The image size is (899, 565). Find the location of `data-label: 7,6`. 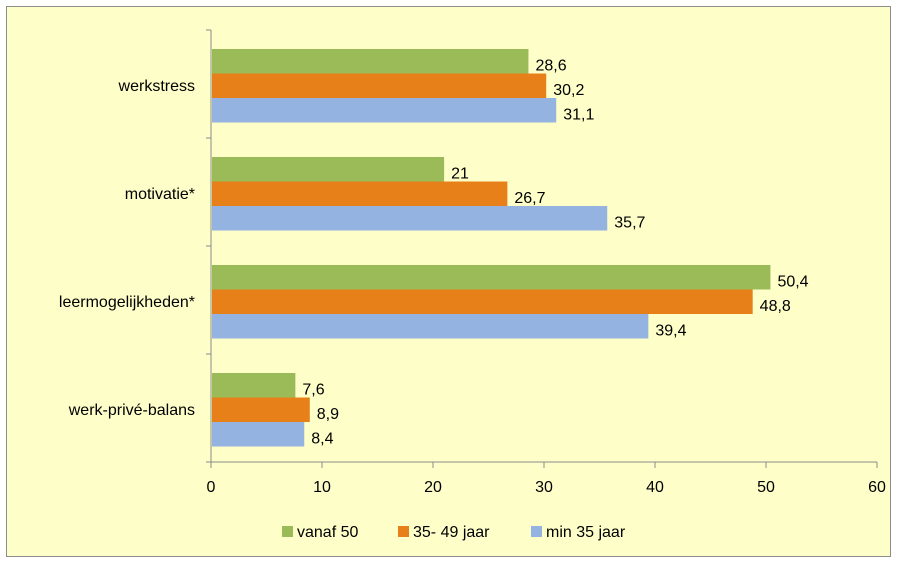

data-label: 7,6 is located at coordinates (313, 389).